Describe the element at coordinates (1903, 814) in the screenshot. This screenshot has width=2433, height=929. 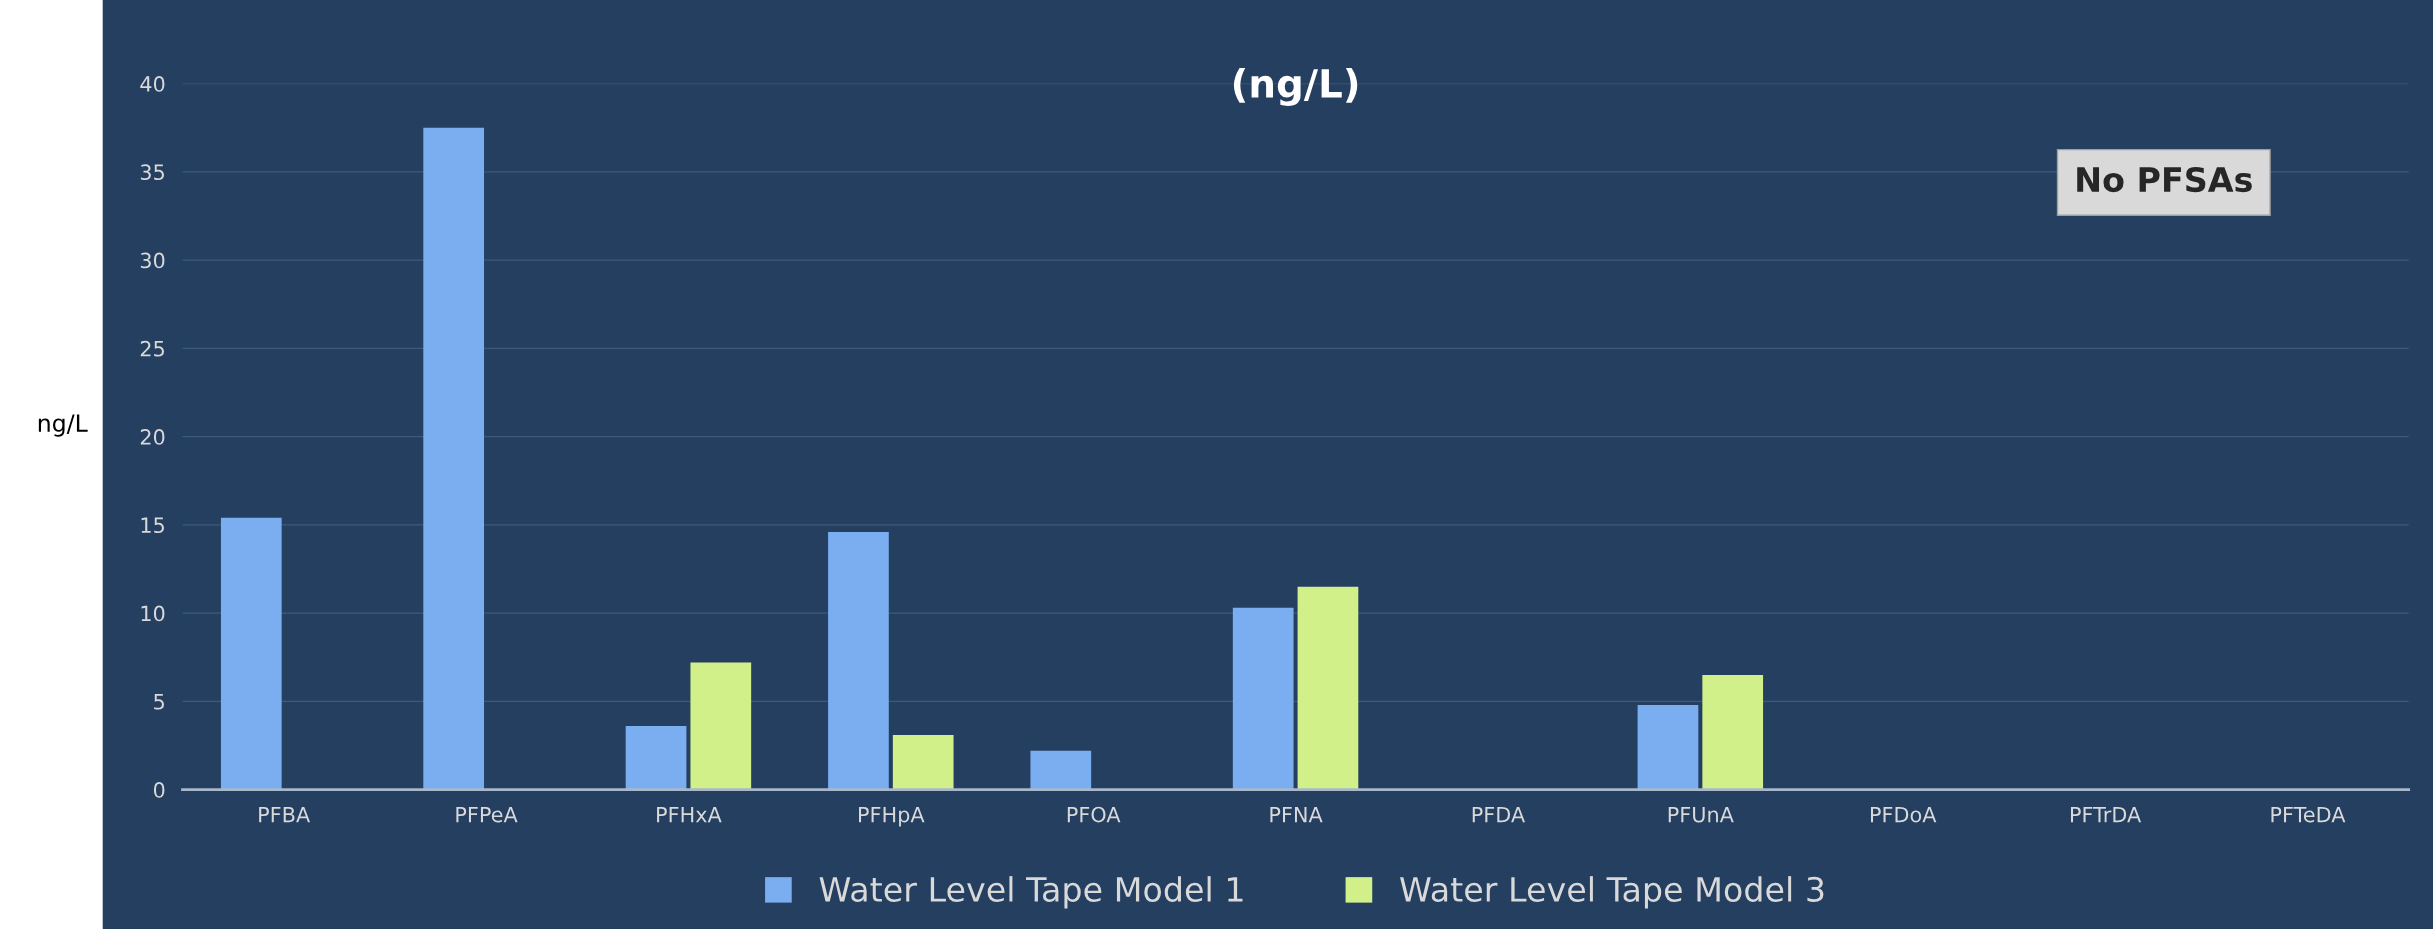
I see `x-tick-label: PFDoA` at that location.